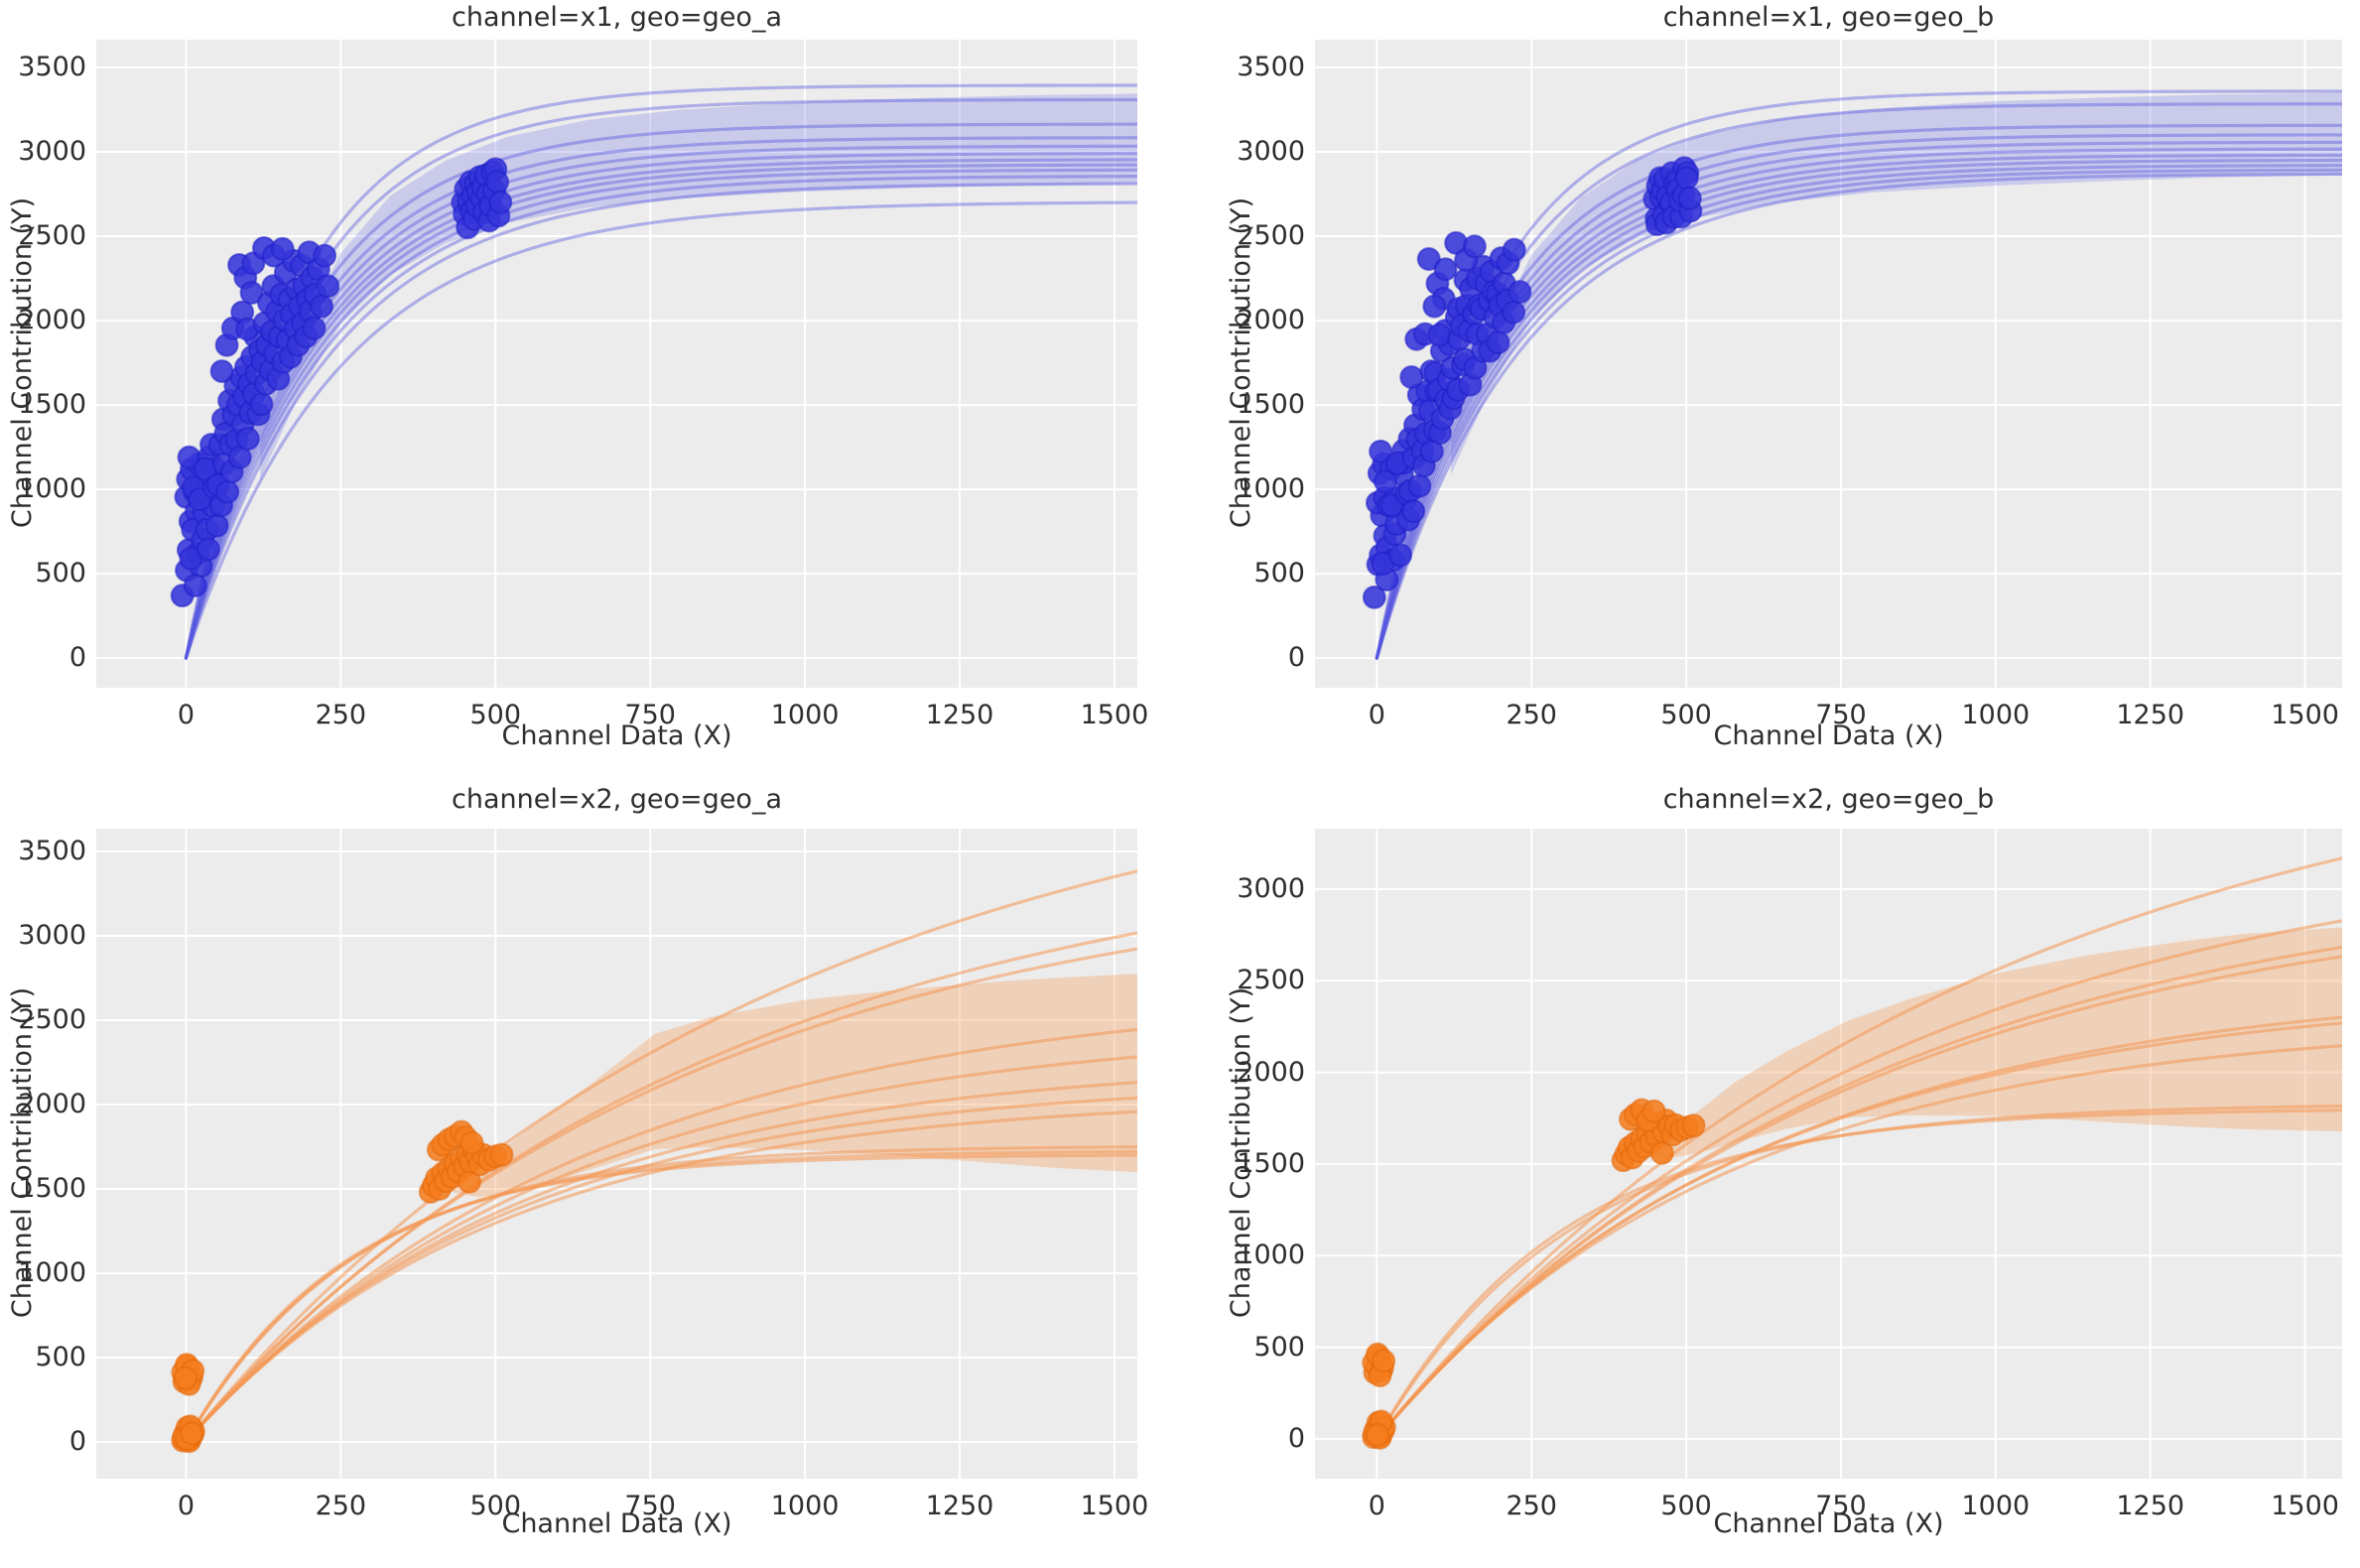 This screenshot has width=2360, height=1568. I want to click on subplot-title-x1-geo-b: channel=x1, geo=geo_b, so click(1828, 17).